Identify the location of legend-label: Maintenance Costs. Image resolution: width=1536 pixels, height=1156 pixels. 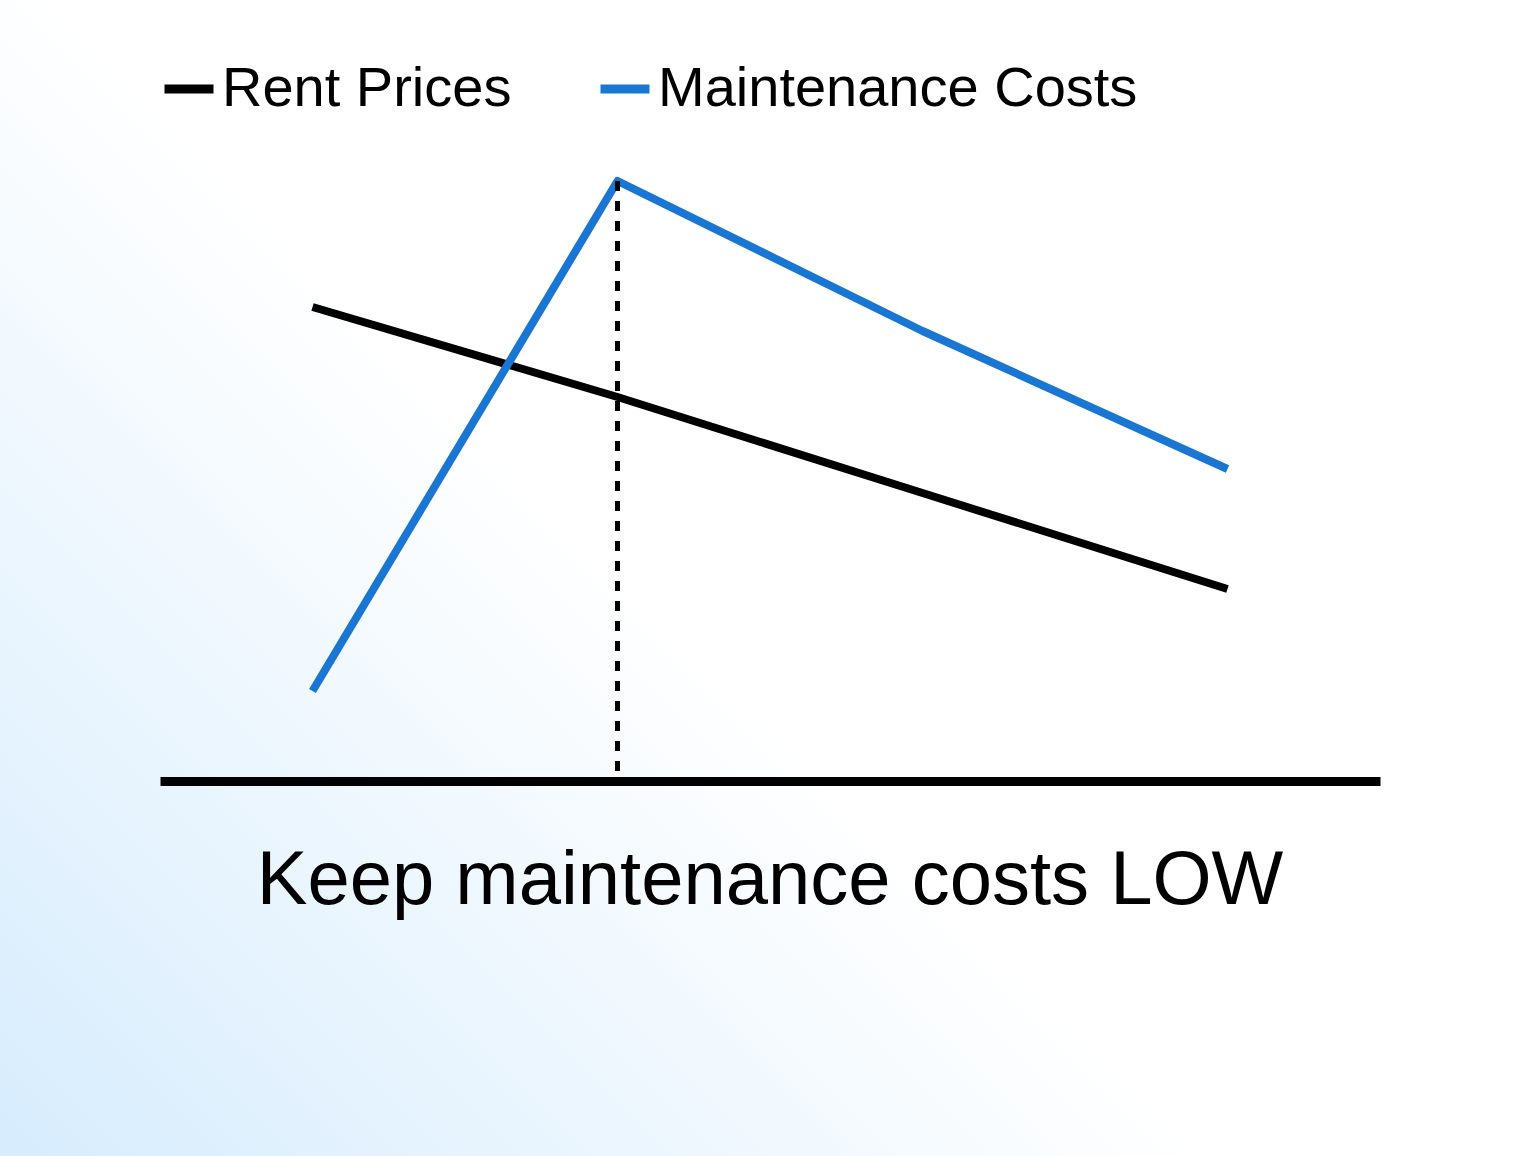
(898, 86).